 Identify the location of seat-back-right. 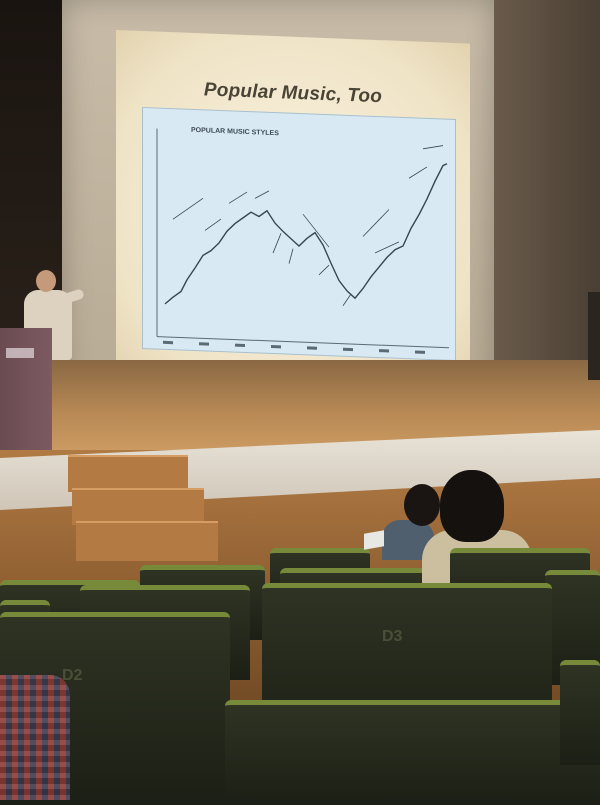
(580, 712).